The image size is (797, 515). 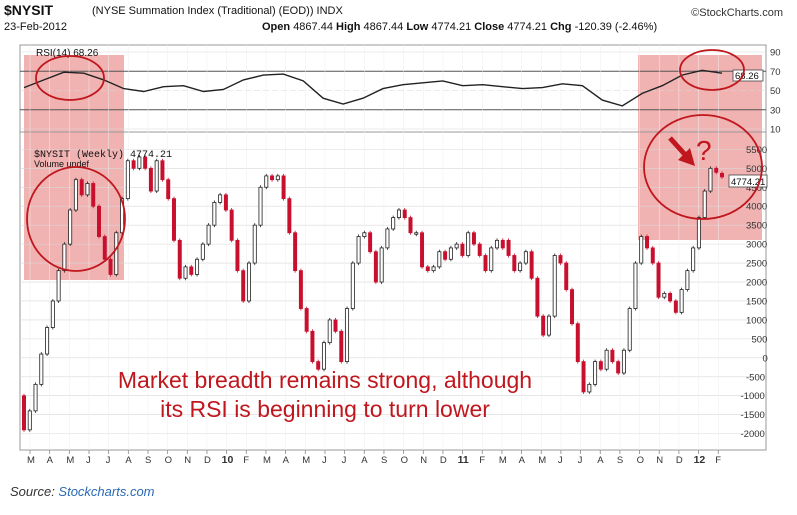 What do you see at coordinates (775, 110) in the screenshot?
I see `rsi-y-tick-label: 30` at bounding box center [775, 110].